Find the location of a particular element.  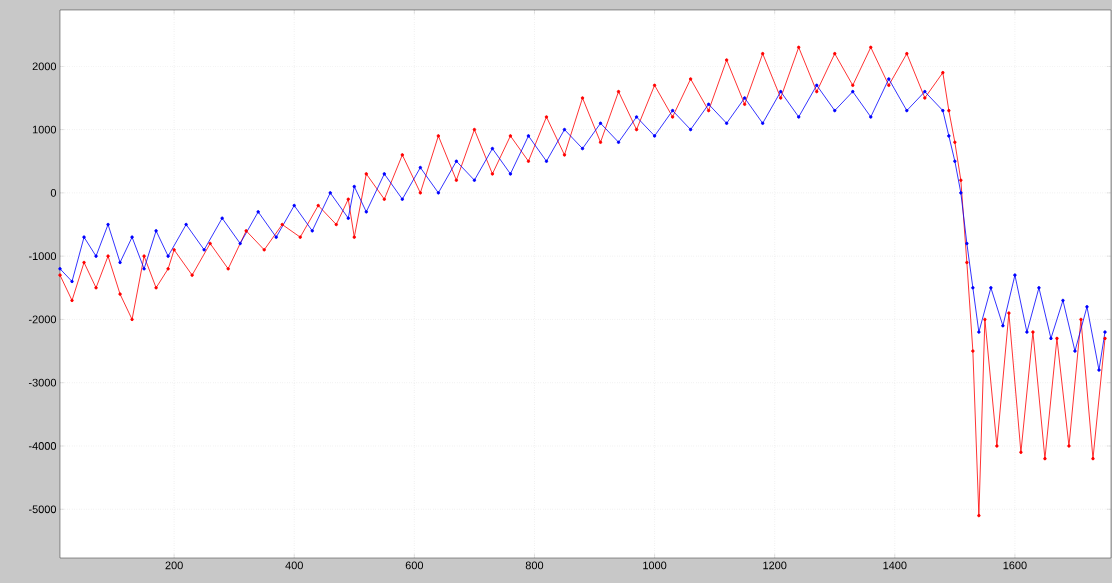

x-tick-label: 600 is located at coordinates (414, 565).